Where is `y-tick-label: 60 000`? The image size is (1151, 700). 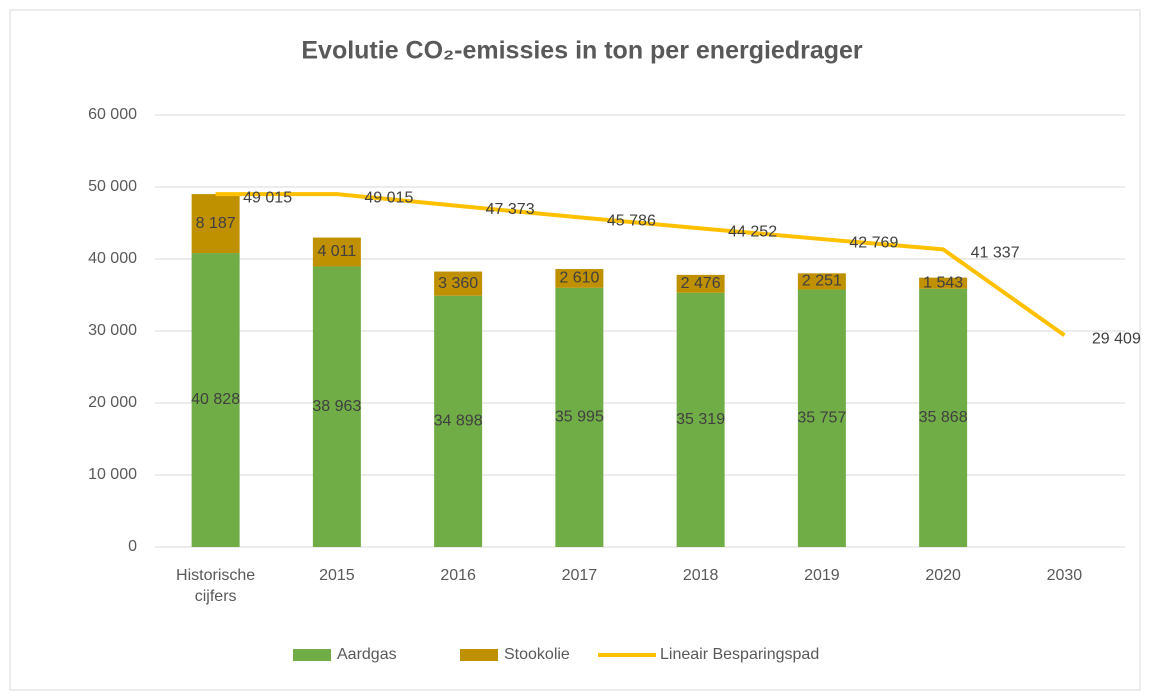 y-tick-label: 60 000 is located at coordinates (112, 114).